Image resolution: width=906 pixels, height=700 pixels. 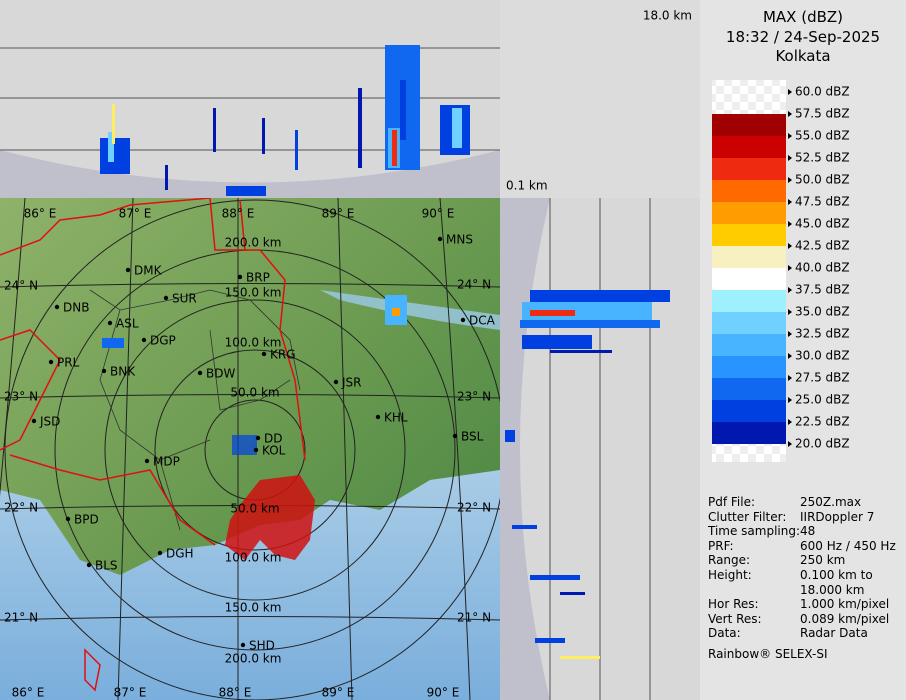 I want to click on legend-label: 40.0 dBZ, so click(x=822, y=268).